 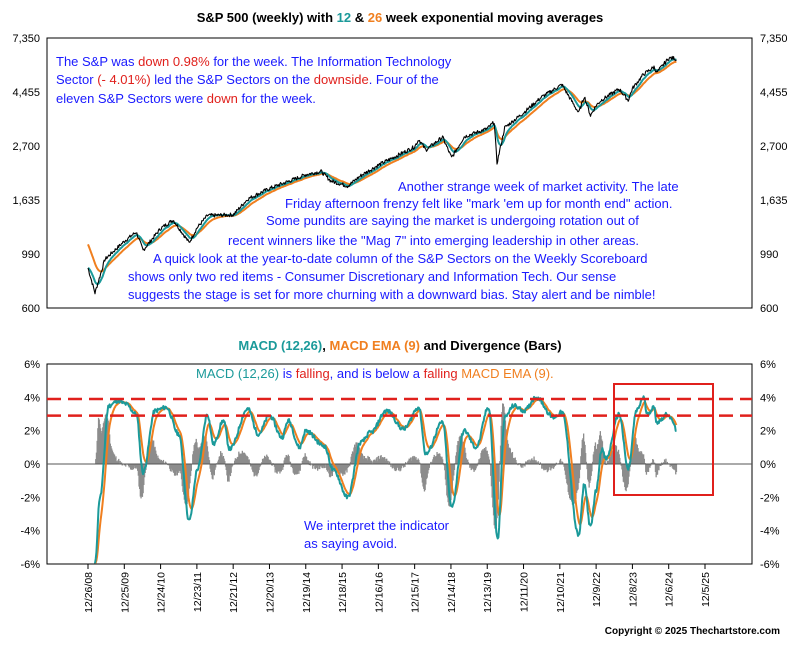 I want to click on macd-y-tick-right: 4%, so click(x=768, y=398).